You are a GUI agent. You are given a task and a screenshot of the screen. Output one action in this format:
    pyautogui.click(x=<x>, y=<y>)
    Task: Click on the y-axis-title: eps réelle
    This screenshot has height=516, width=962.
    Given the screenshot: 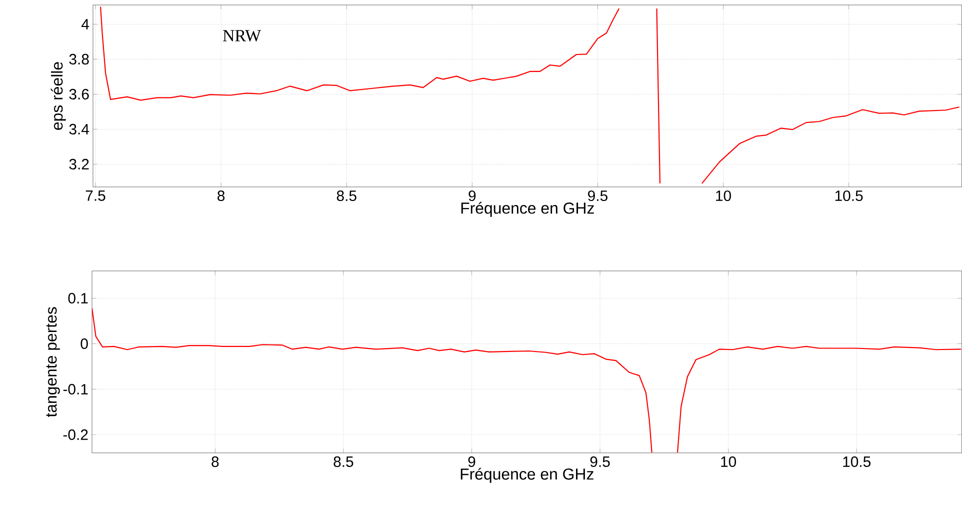 What is the action you would take?
    pyautogui.click(x=58, y=96)
    